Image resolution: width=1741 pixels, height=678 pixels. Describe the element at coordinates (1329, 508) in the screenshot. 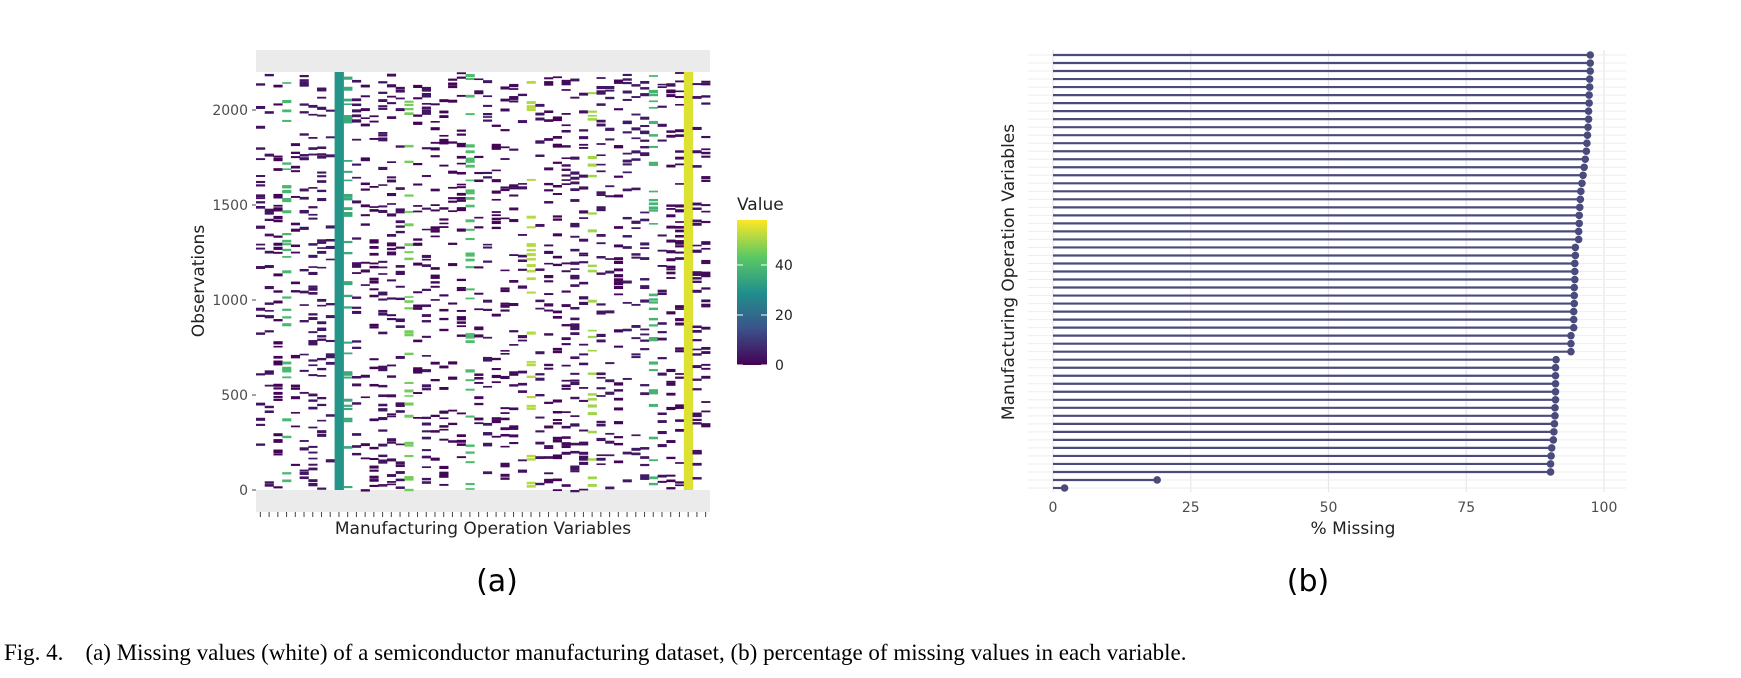

I see `x-tick-label: 50` at that location.